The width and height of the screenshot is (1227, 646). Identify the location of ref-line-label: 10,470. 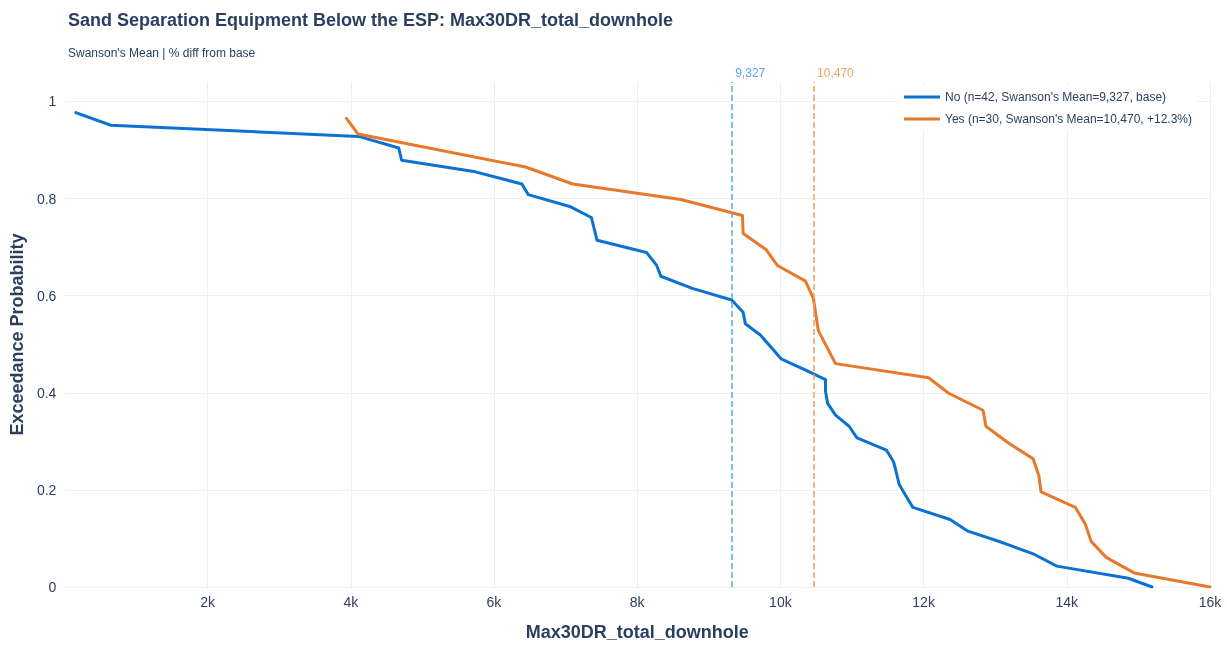
(836, 73).